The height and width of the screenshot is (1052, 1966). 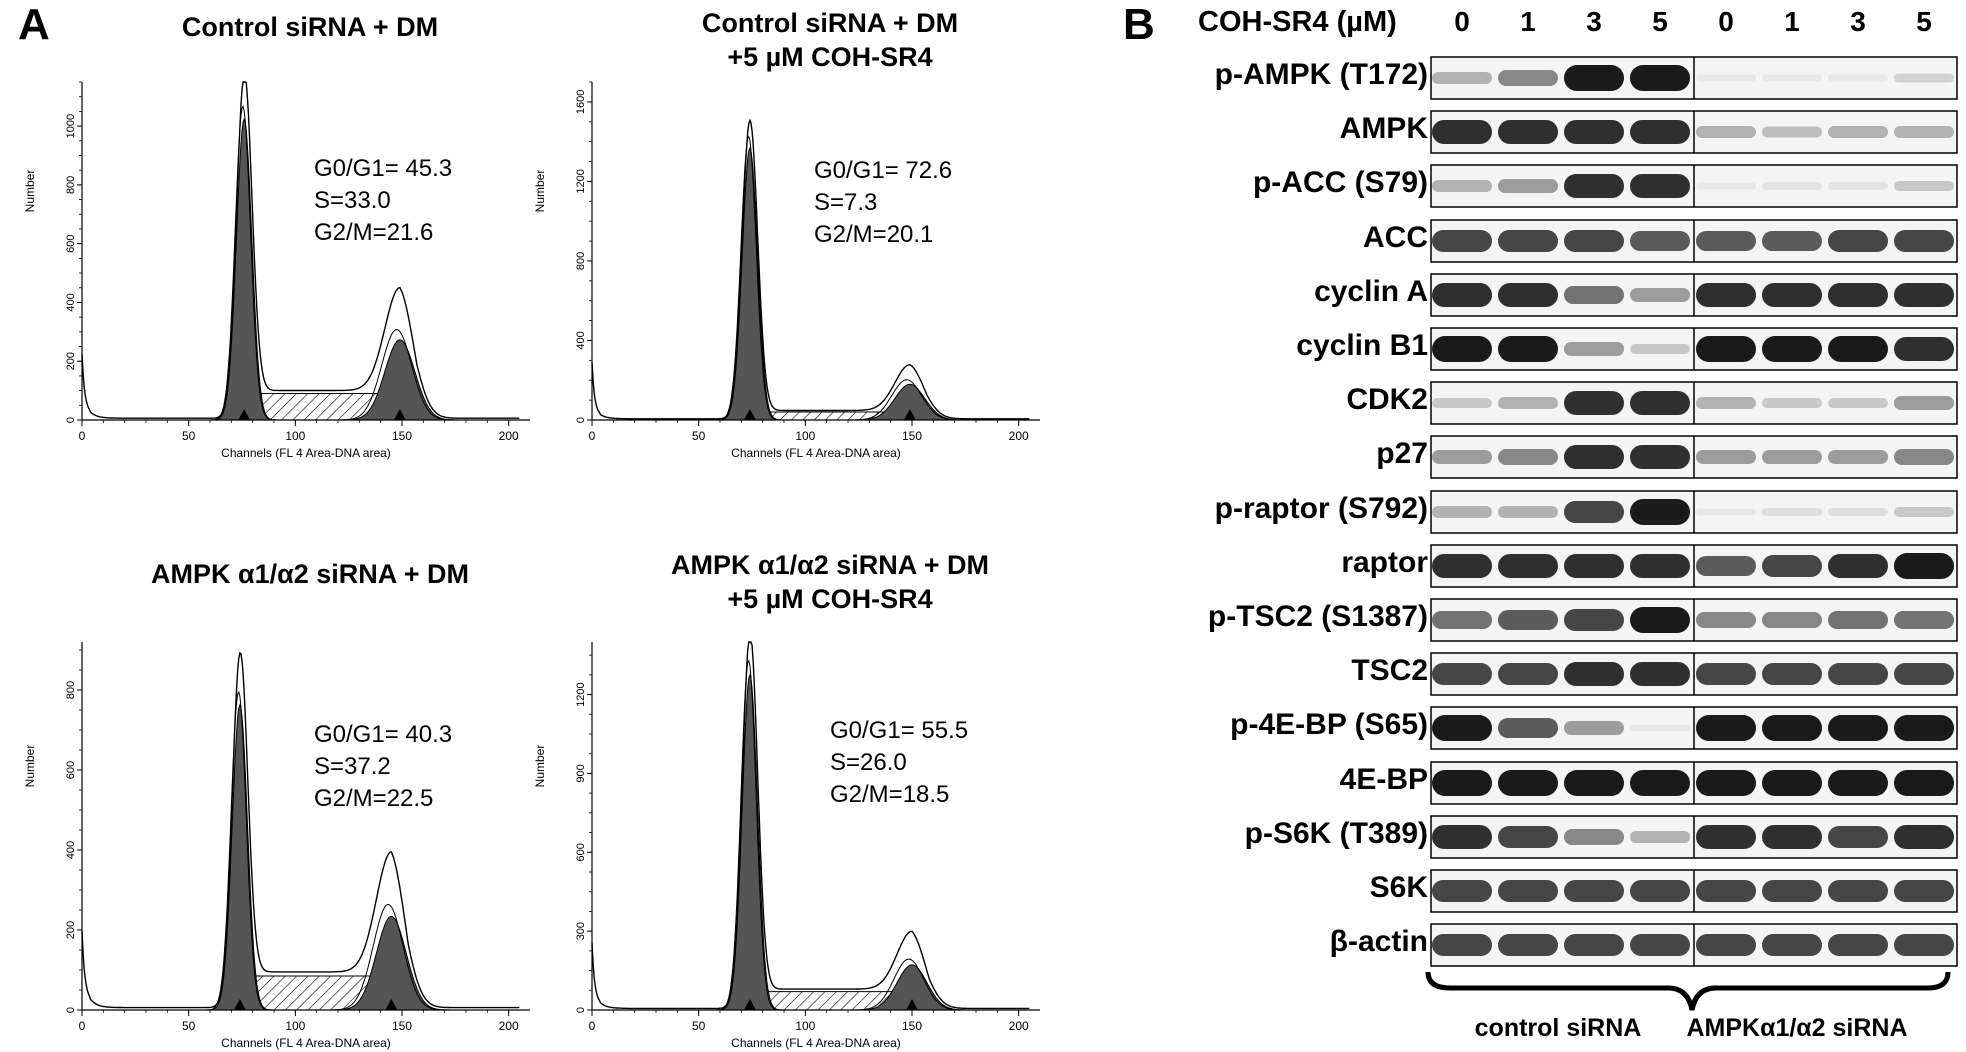 What do you see at coordinates (883, 203) in the screenshot?
I see `histogram-2-stats: G0/G1= 72.6 S=7.3 G2/M=20.1` at bounding box center [883, 203].